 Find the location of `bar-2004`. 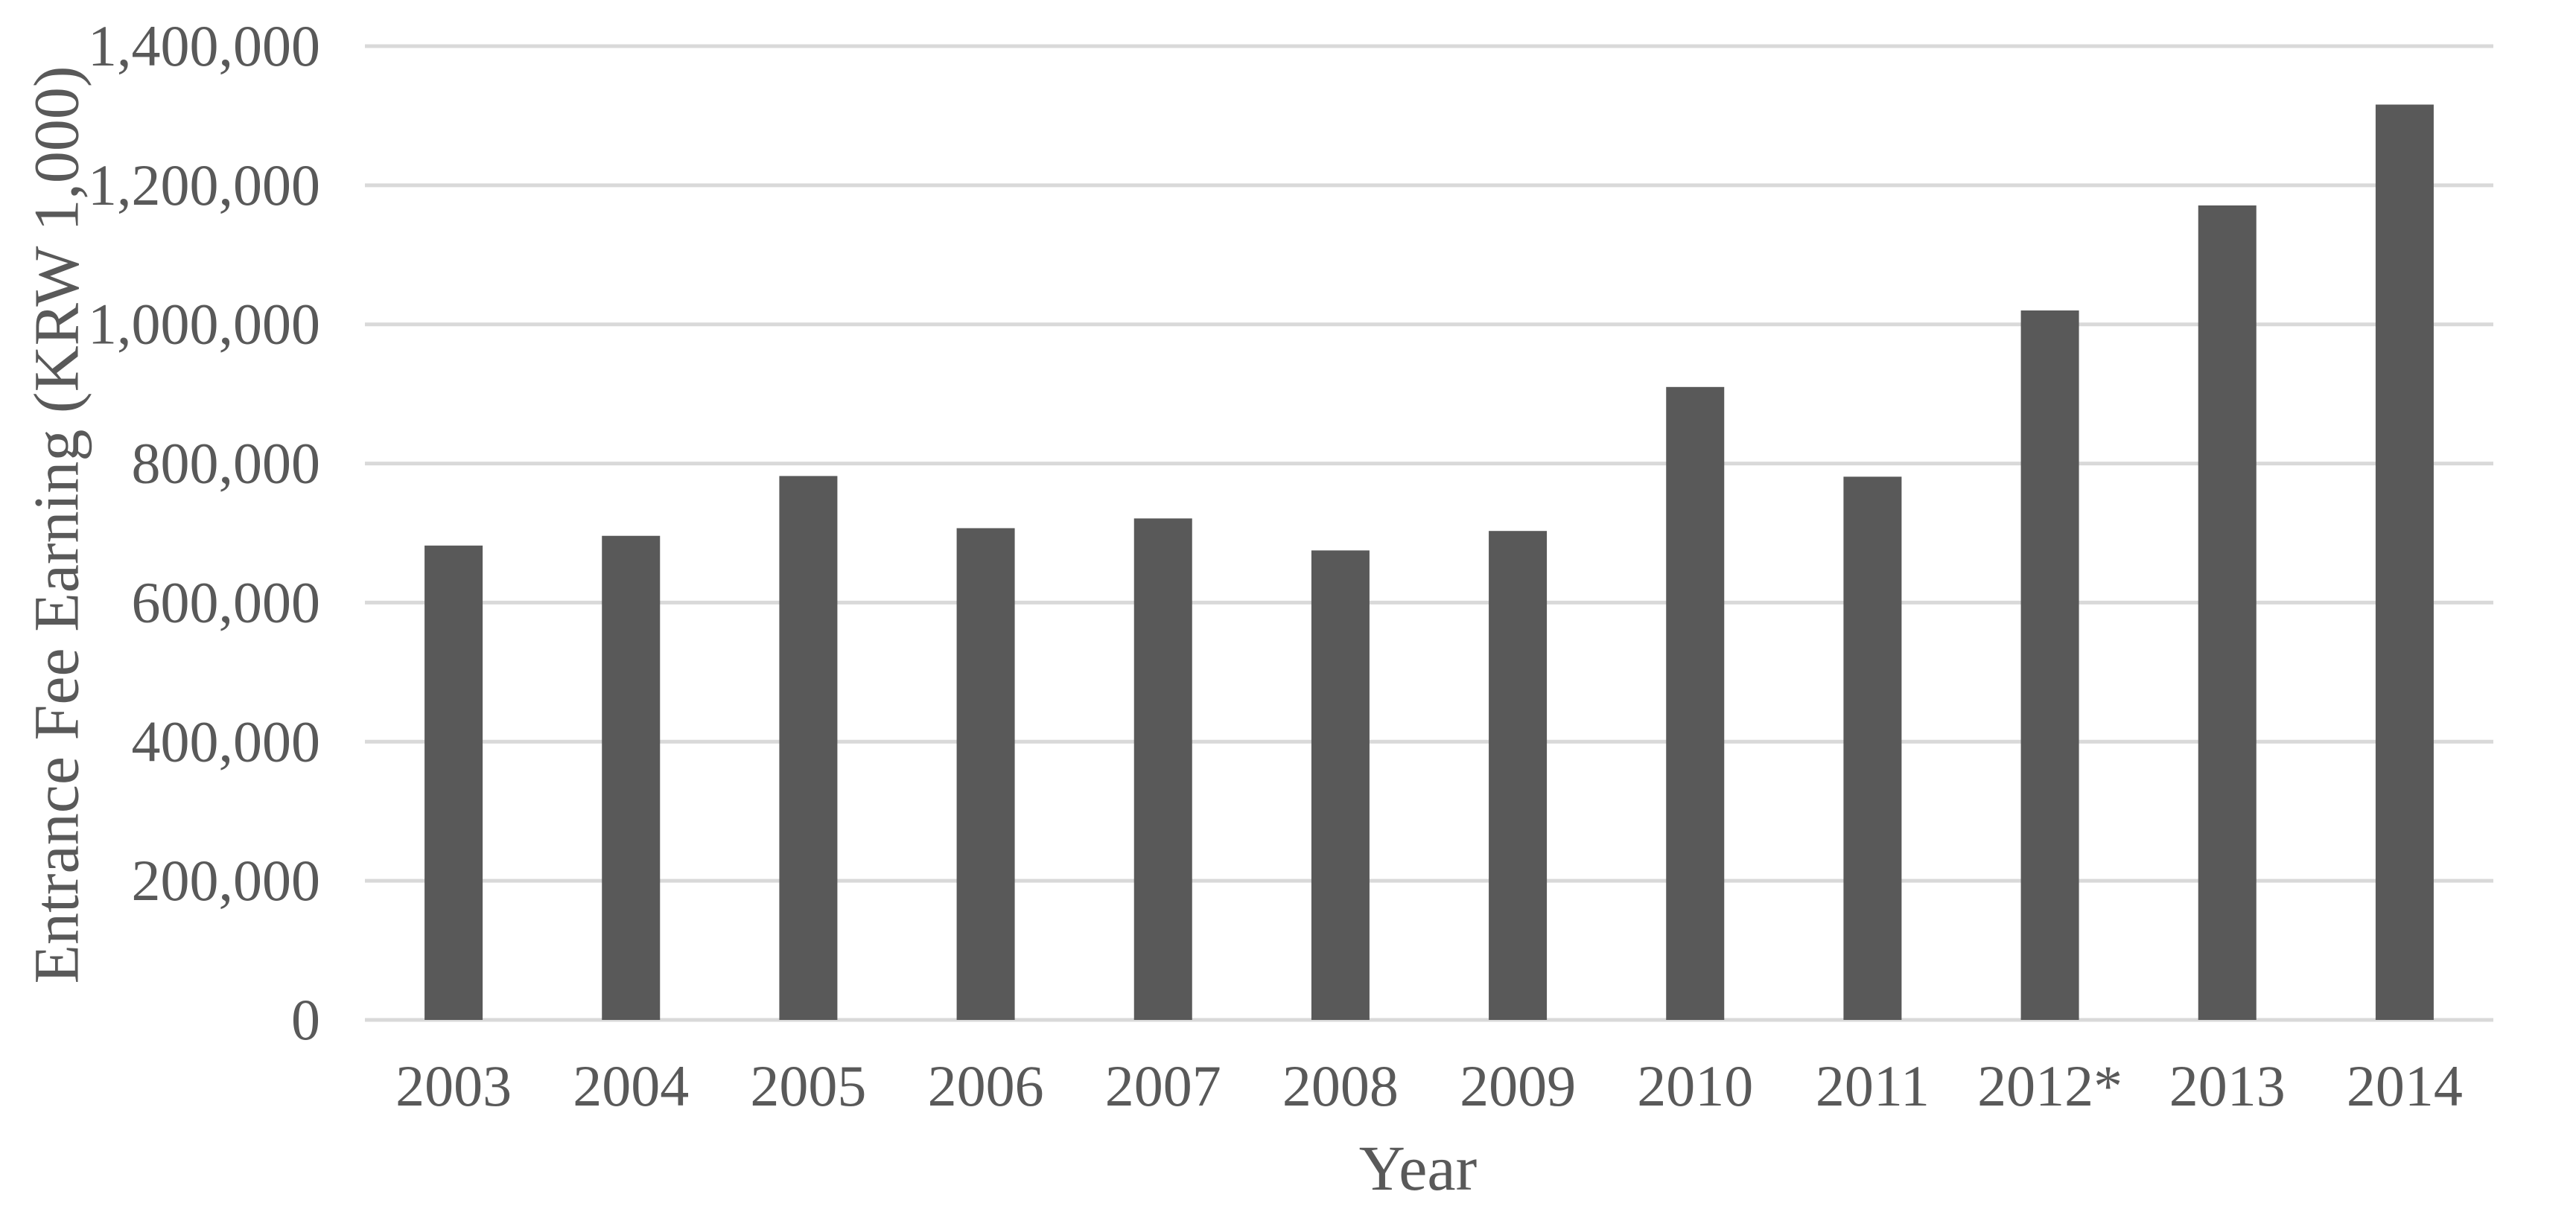

bar-2004 is located at coordinates (631, 777).